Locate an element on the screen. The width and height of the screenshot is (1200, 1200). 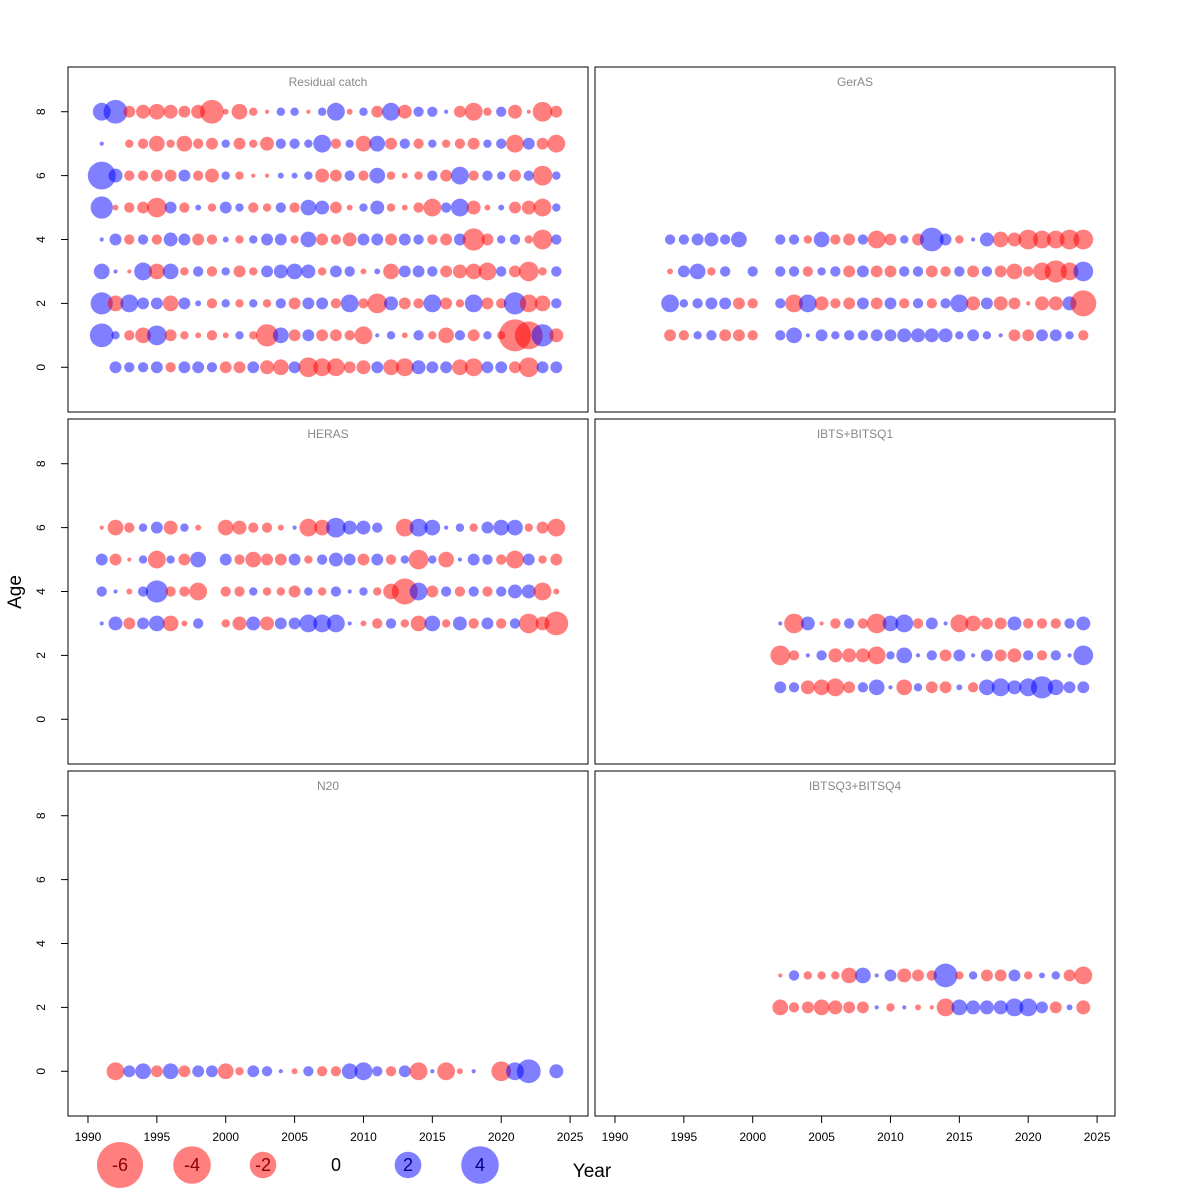
panel-frame is located at coordinates (855, 943).